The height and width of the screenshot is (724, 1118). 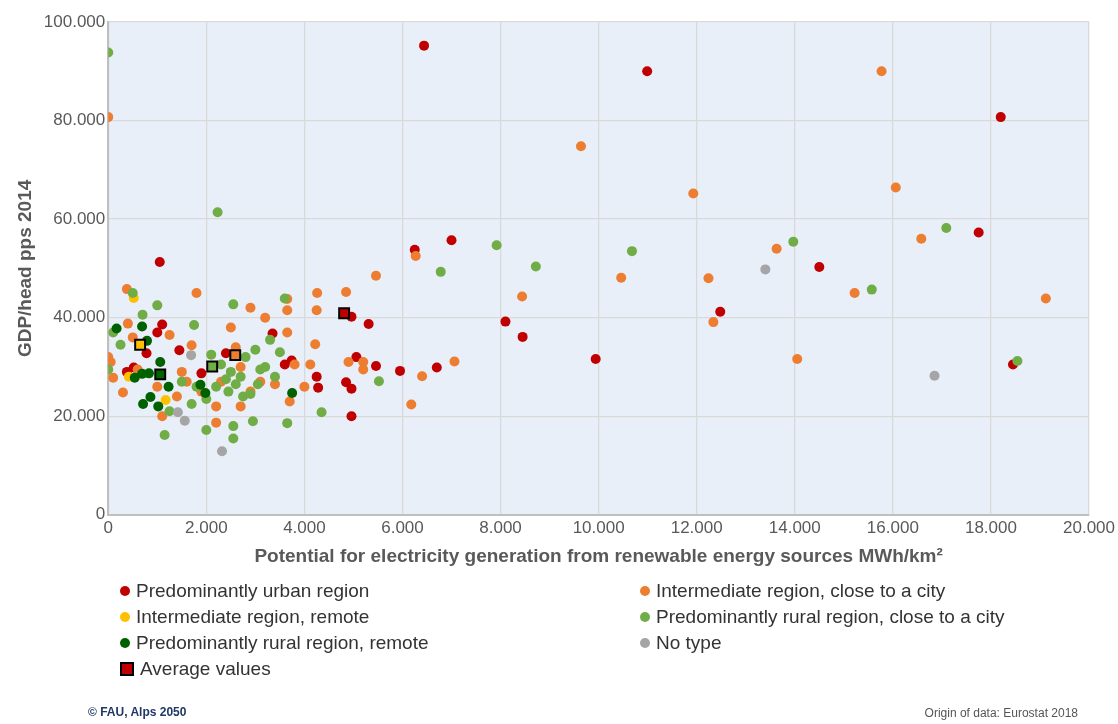 What do you see at coordinates (79, 120) in the screenshot?
I see `y-tick-label: 80.000` at bounding box center [79, 120].